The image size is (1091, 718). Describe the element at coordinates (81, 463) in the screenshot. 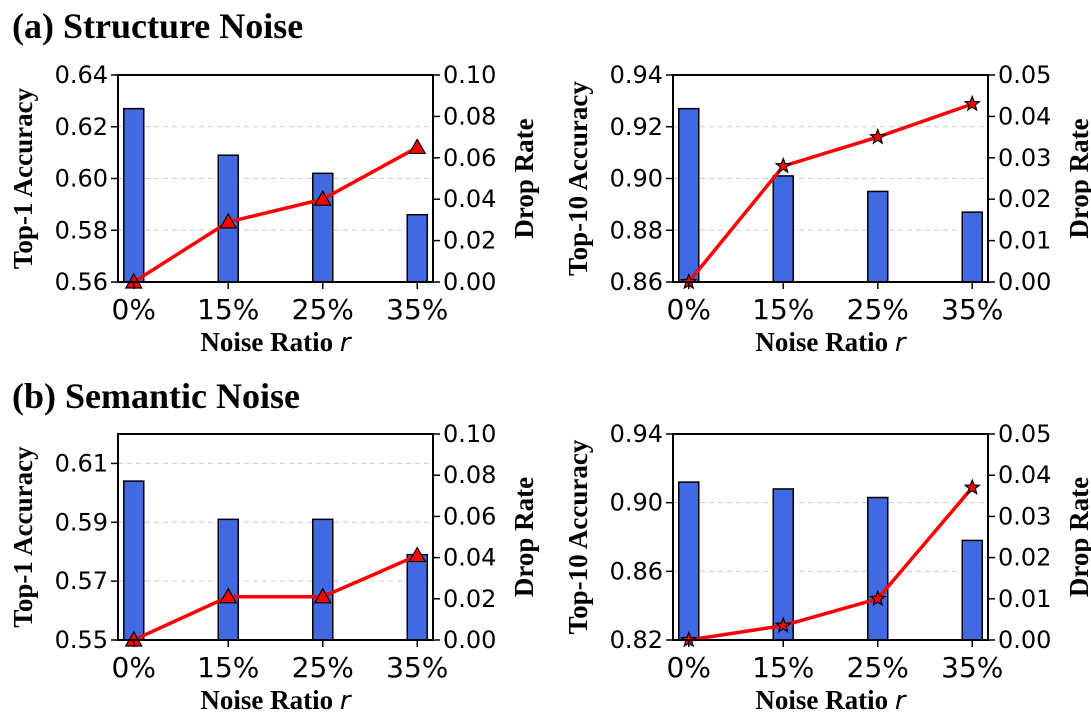

I see `y-tick-label: 0.61` at that location.